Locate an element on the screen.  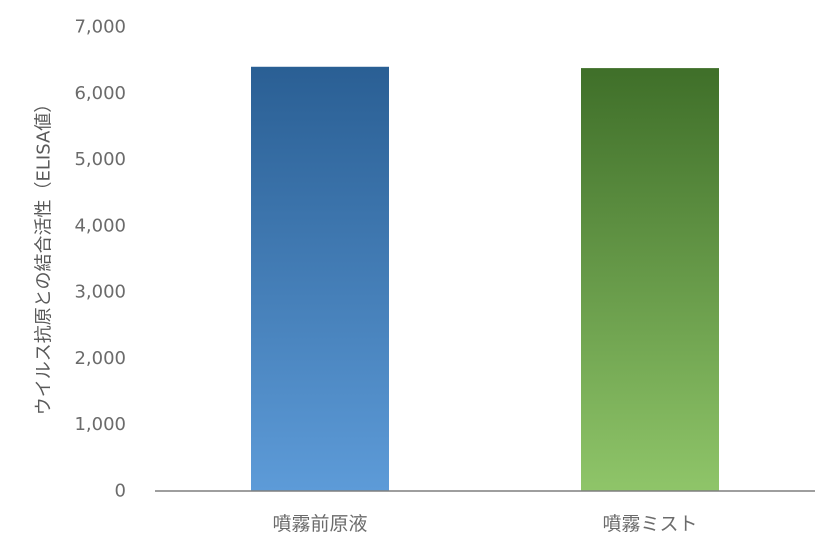
y-tick-label: 4,000 is located at coordinates (100, 225).